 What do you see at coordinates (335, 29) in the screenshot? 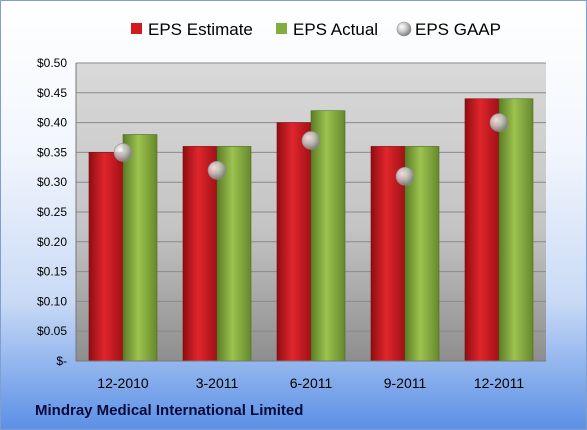
I see `legend-label: EPS Actual` at bounding box center [335, 29].